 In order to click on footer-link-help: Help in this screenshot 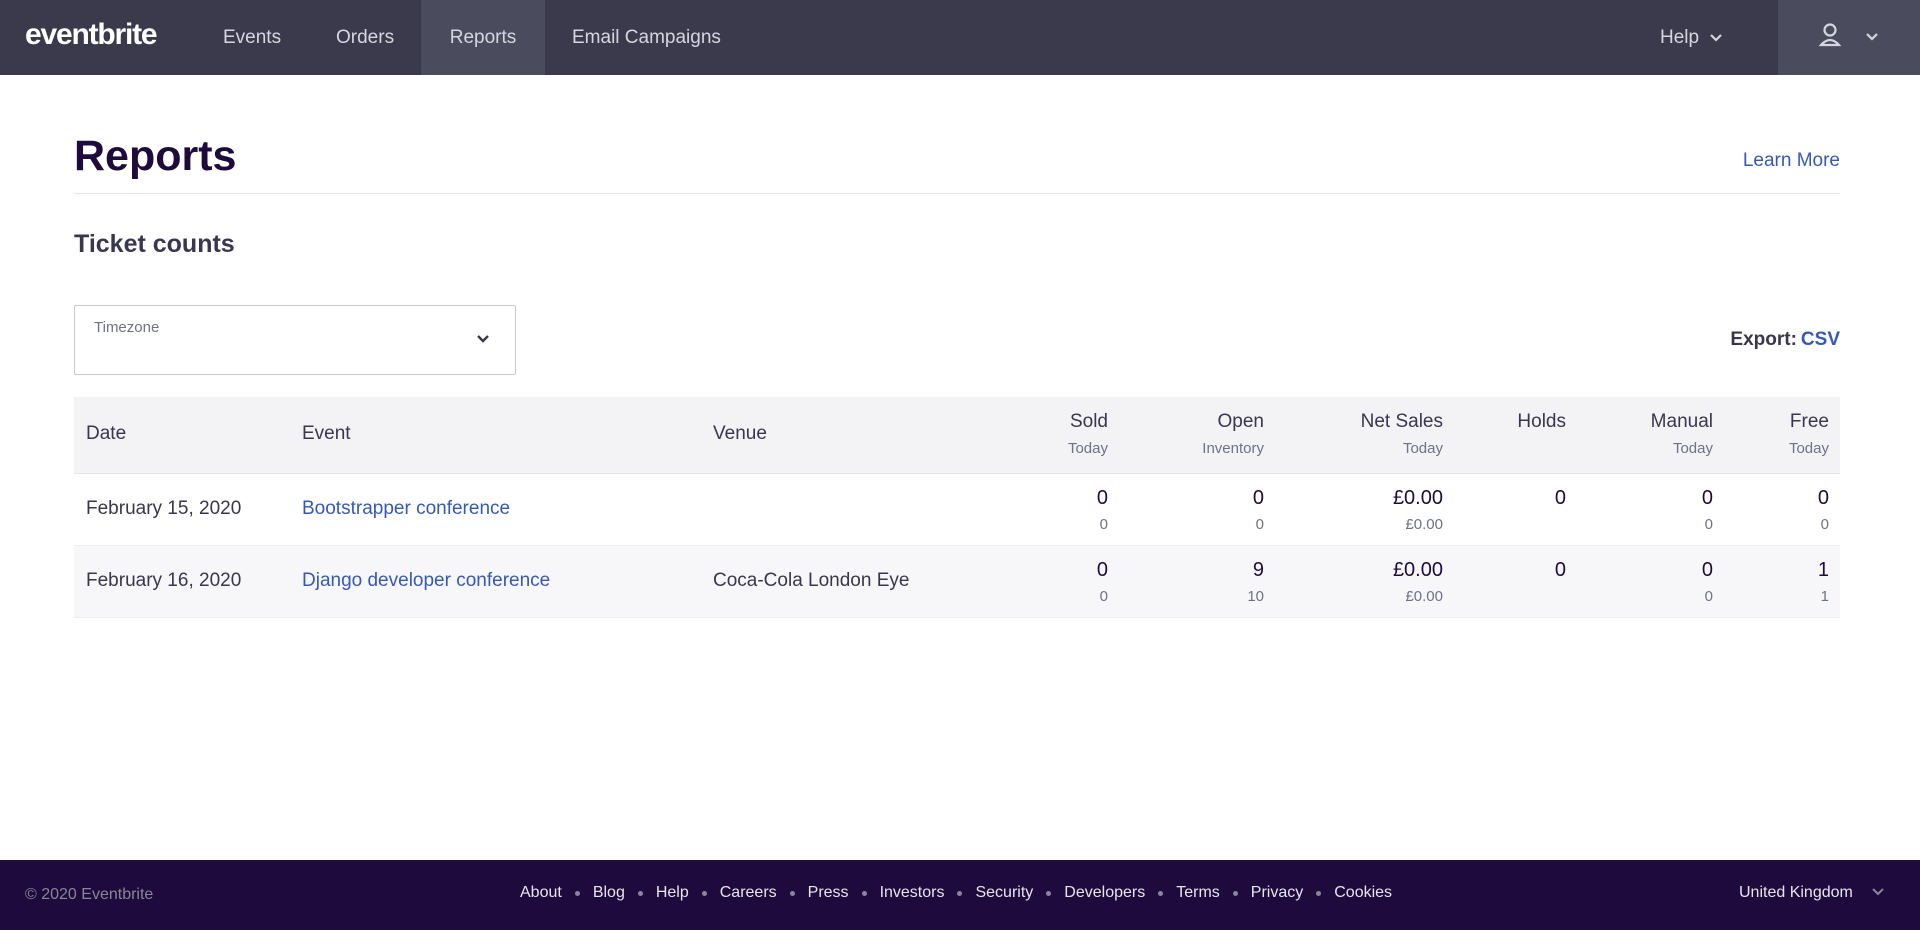, I will do `click(672, 892)`.